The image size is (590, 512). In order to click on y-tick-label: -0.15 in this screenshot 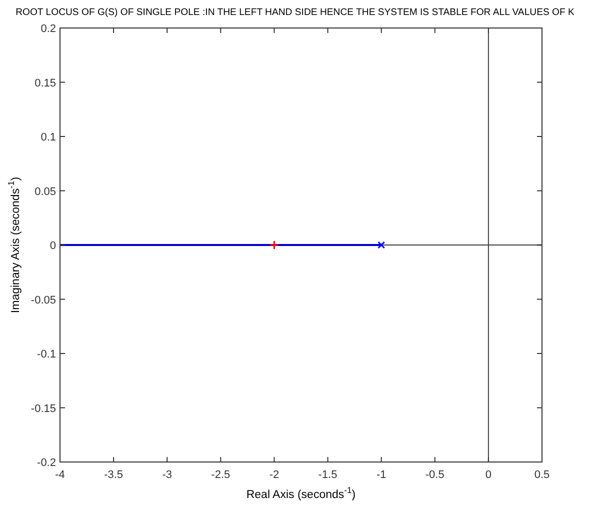, I will do `click(43, 408)`.